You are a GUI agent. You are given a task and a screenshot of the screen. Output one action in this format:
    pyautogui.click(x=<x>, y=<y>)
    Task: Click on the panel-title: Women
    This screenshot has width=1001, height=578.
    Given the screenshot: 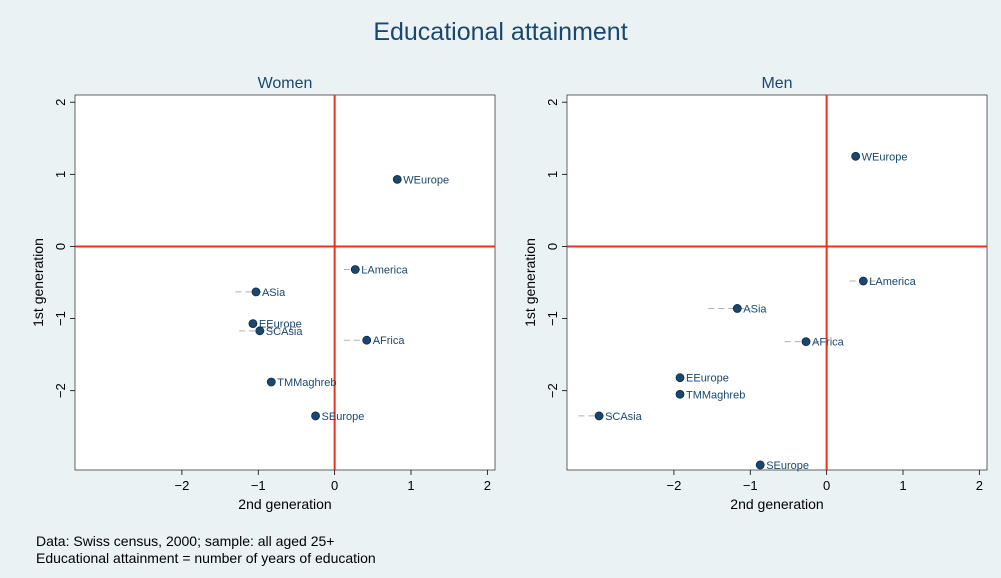 What is the action you would take?
    pyautogui.click(x=285, y=83)
    